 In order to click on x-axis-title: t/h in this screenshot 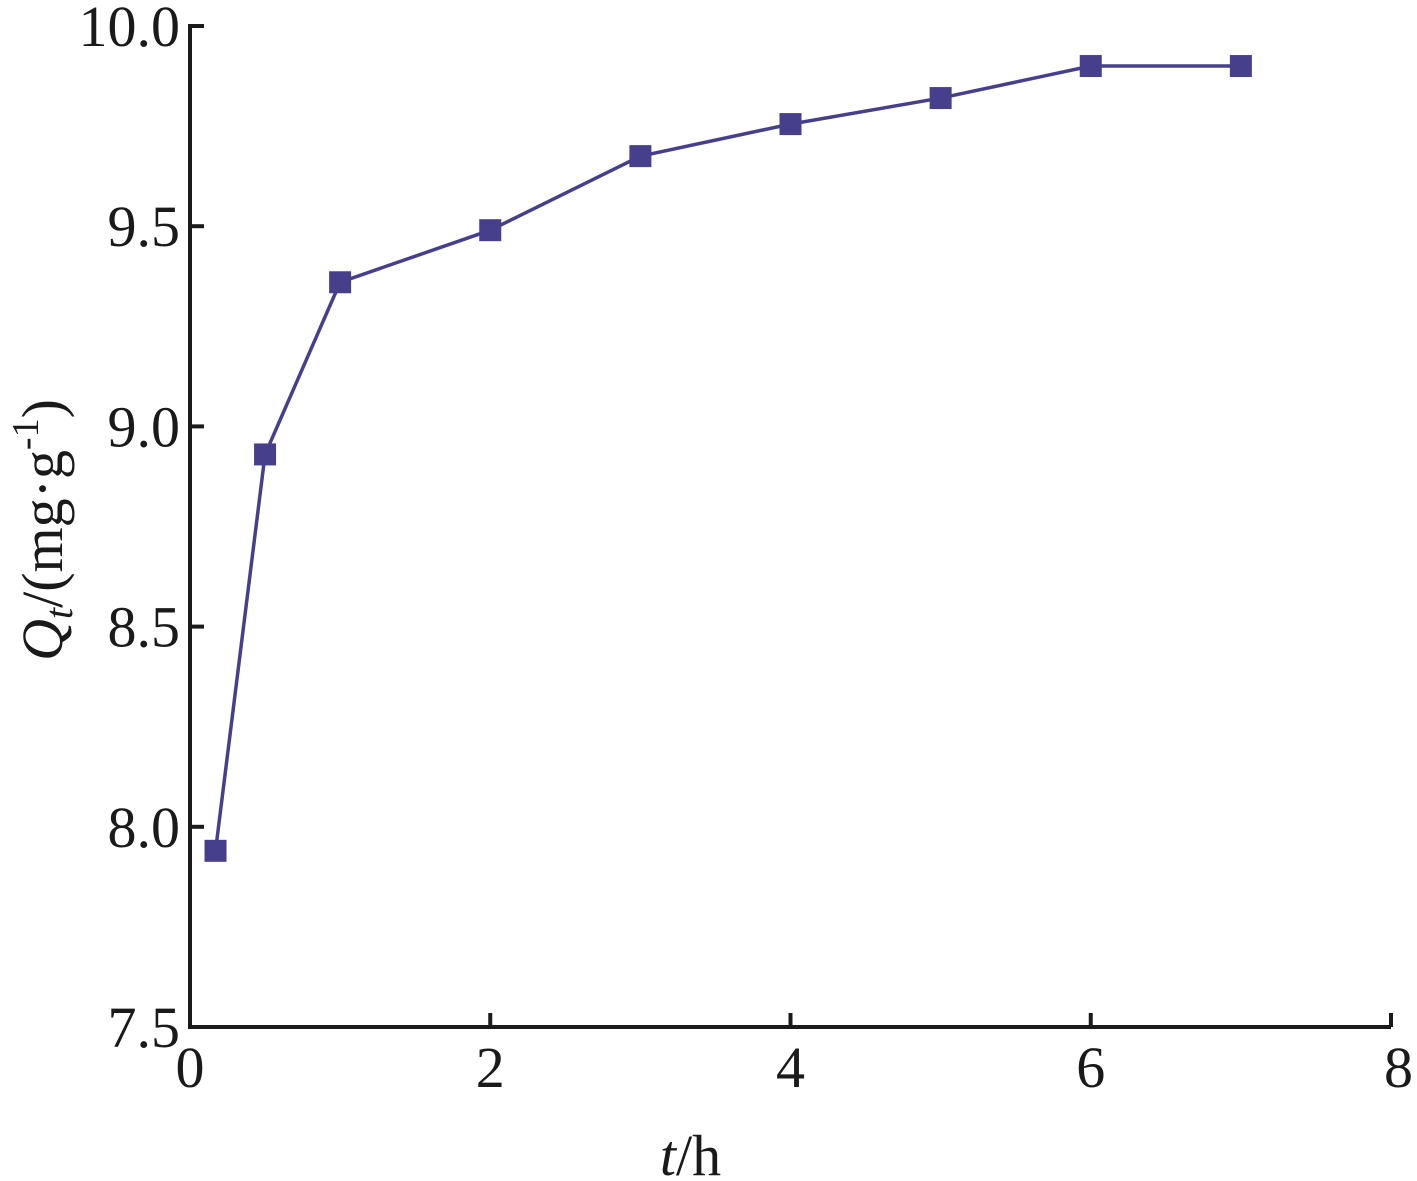, I will do `click(690, 1152)`.